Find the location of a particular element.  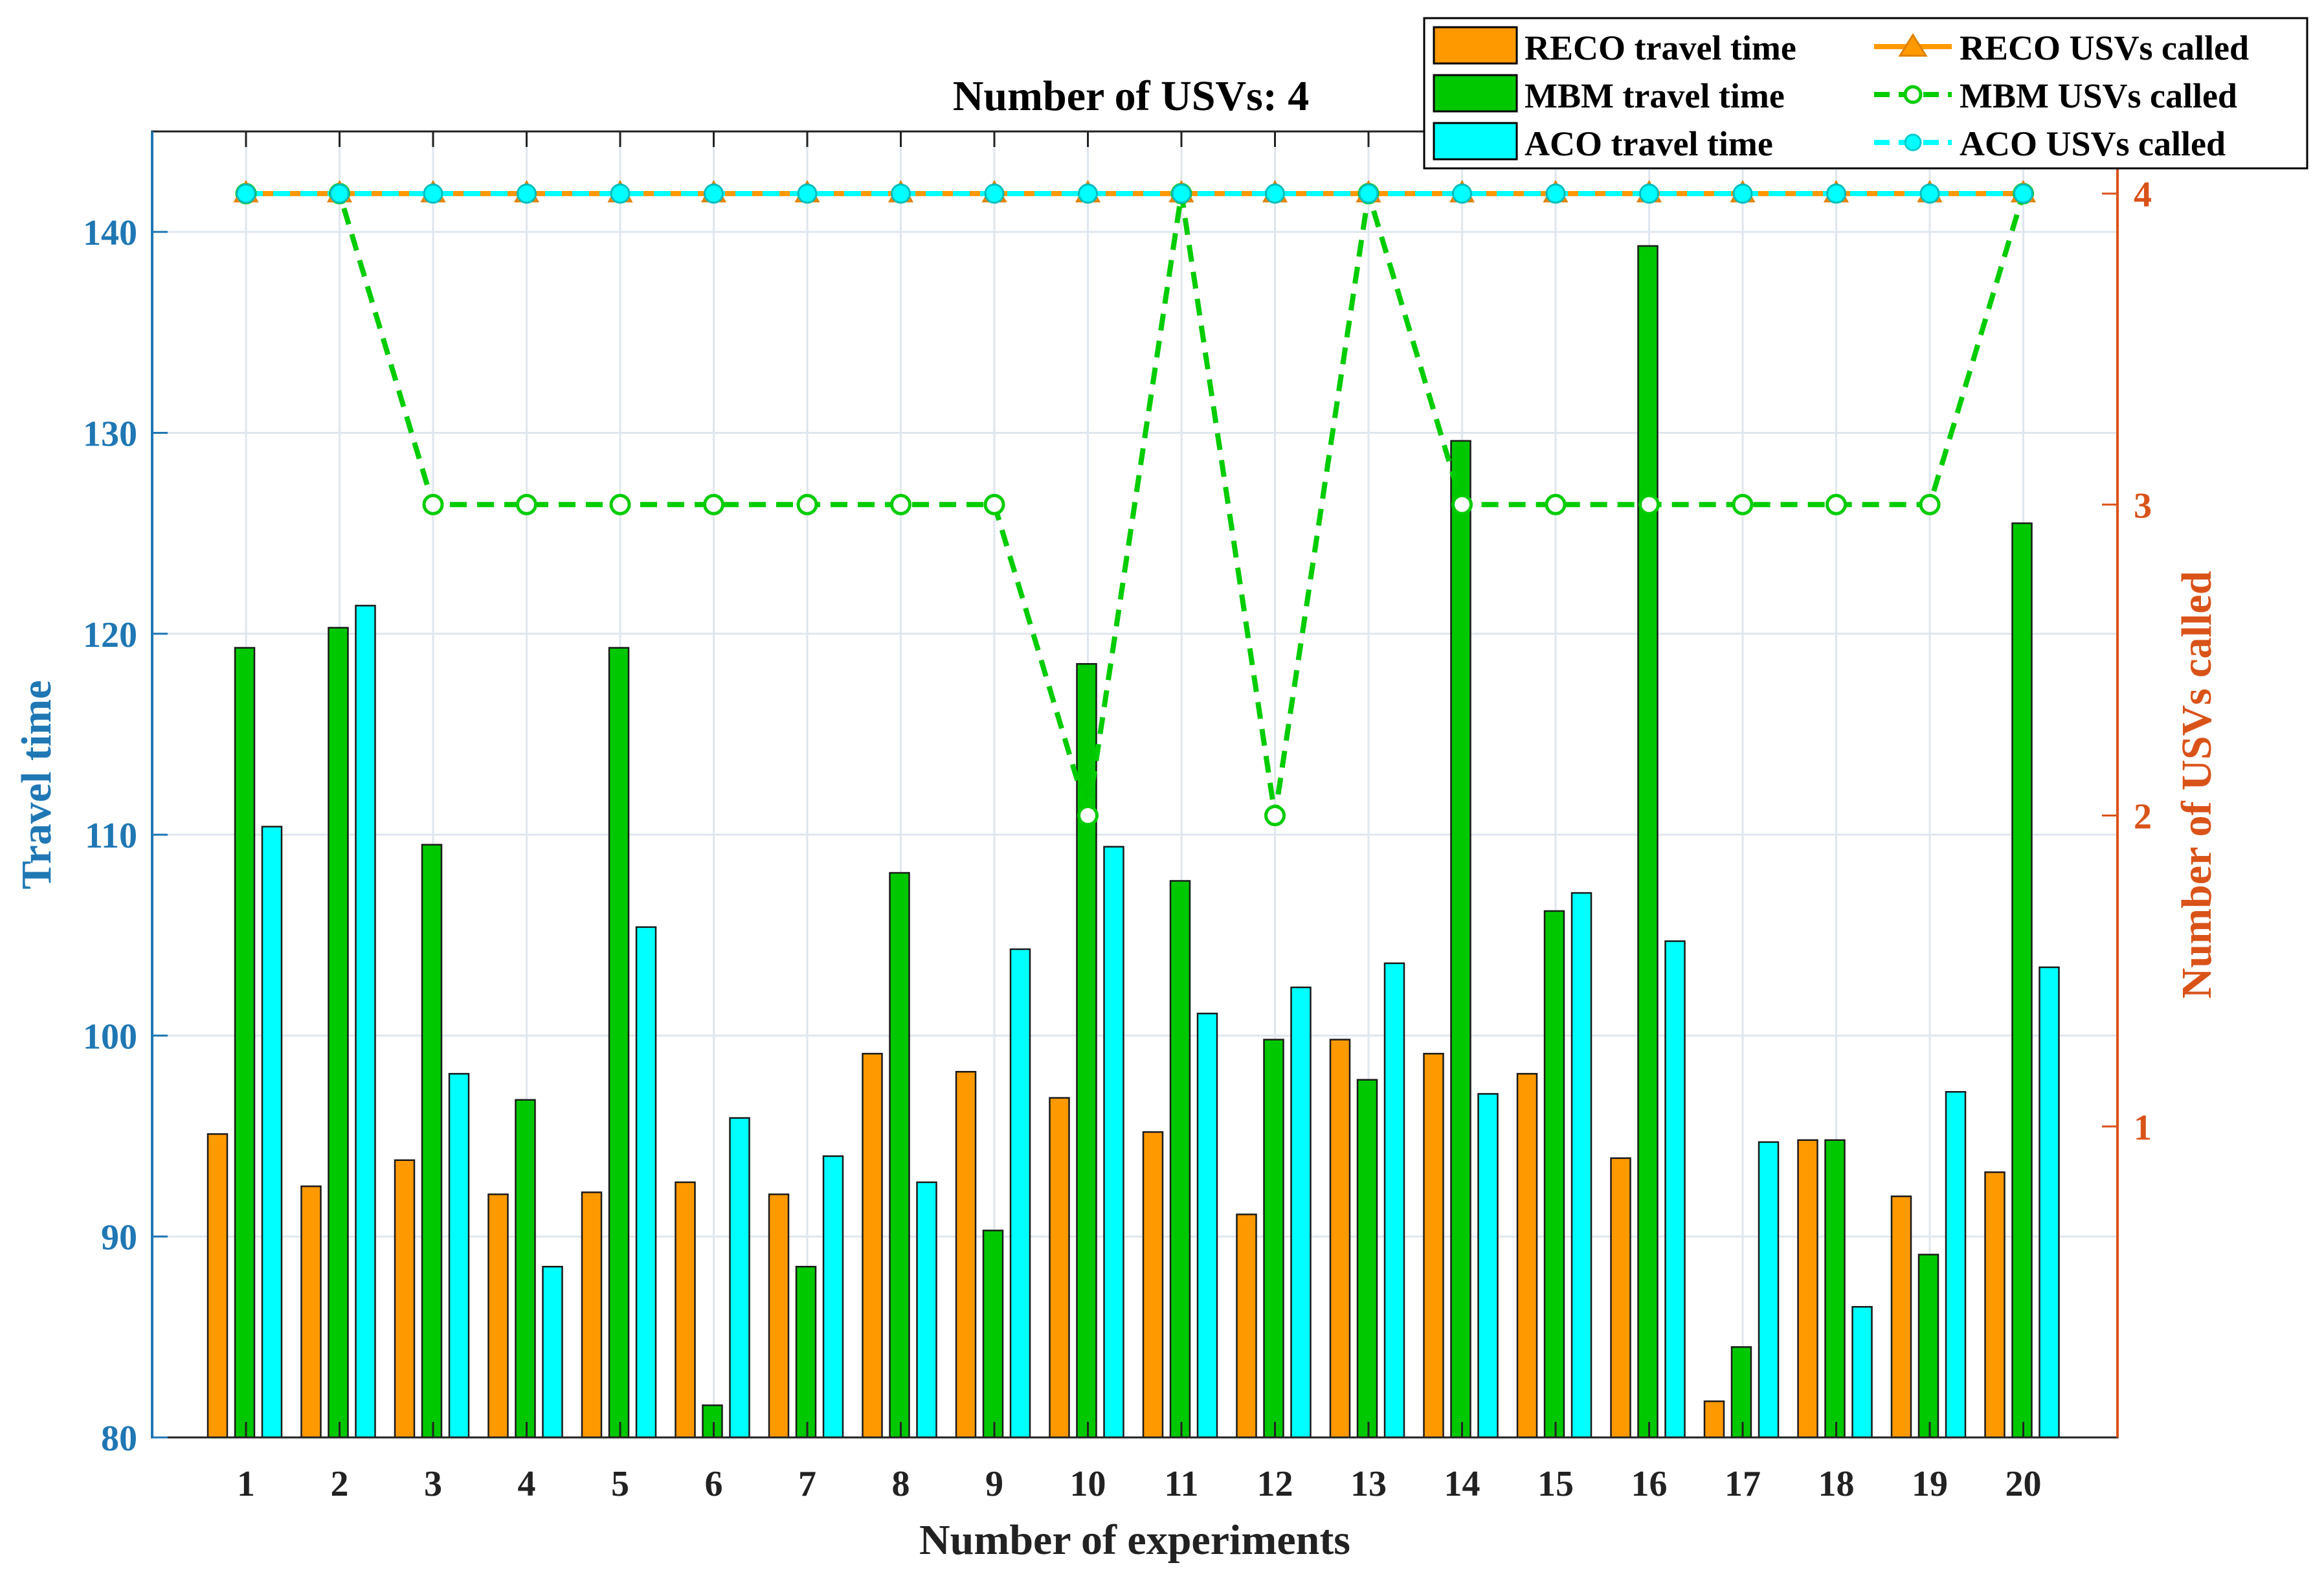

x-tick-label-6: 6 is located at coordinates (714, 1484).